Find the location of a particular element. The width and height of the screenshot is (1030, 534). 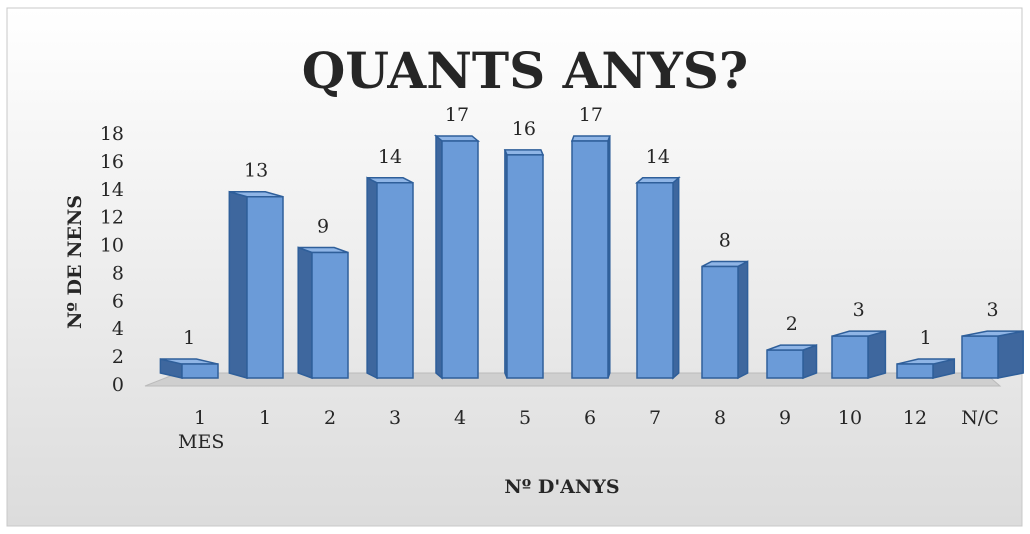

y-tick-label: 10 is located at coordinates (112, 246).